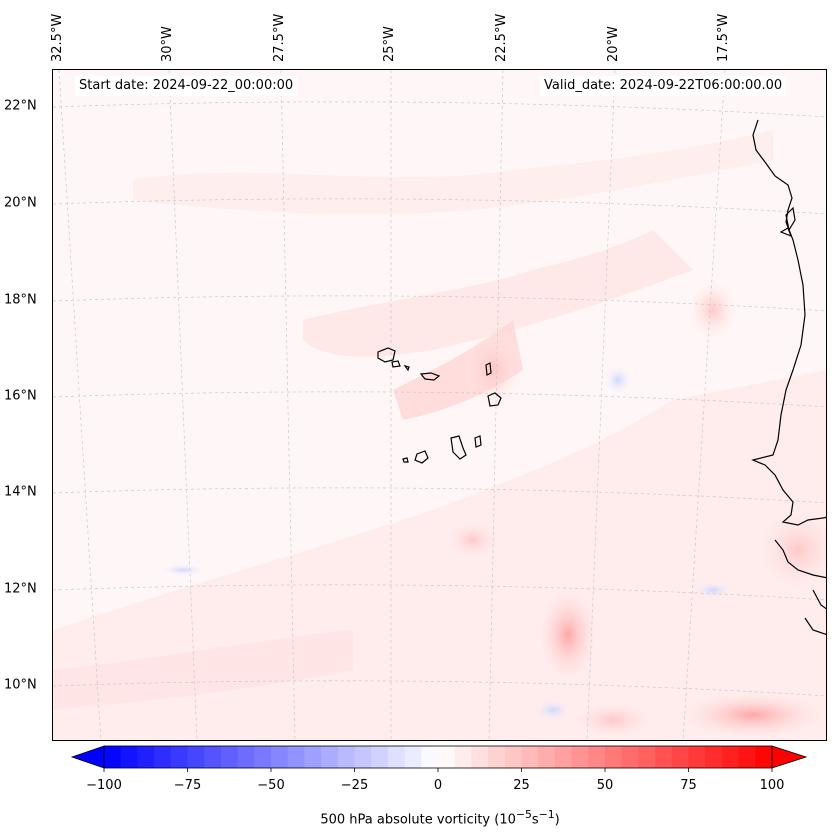 The image size is (837, 839). I want to click on colorbar-extend-min, so click(87, 757).